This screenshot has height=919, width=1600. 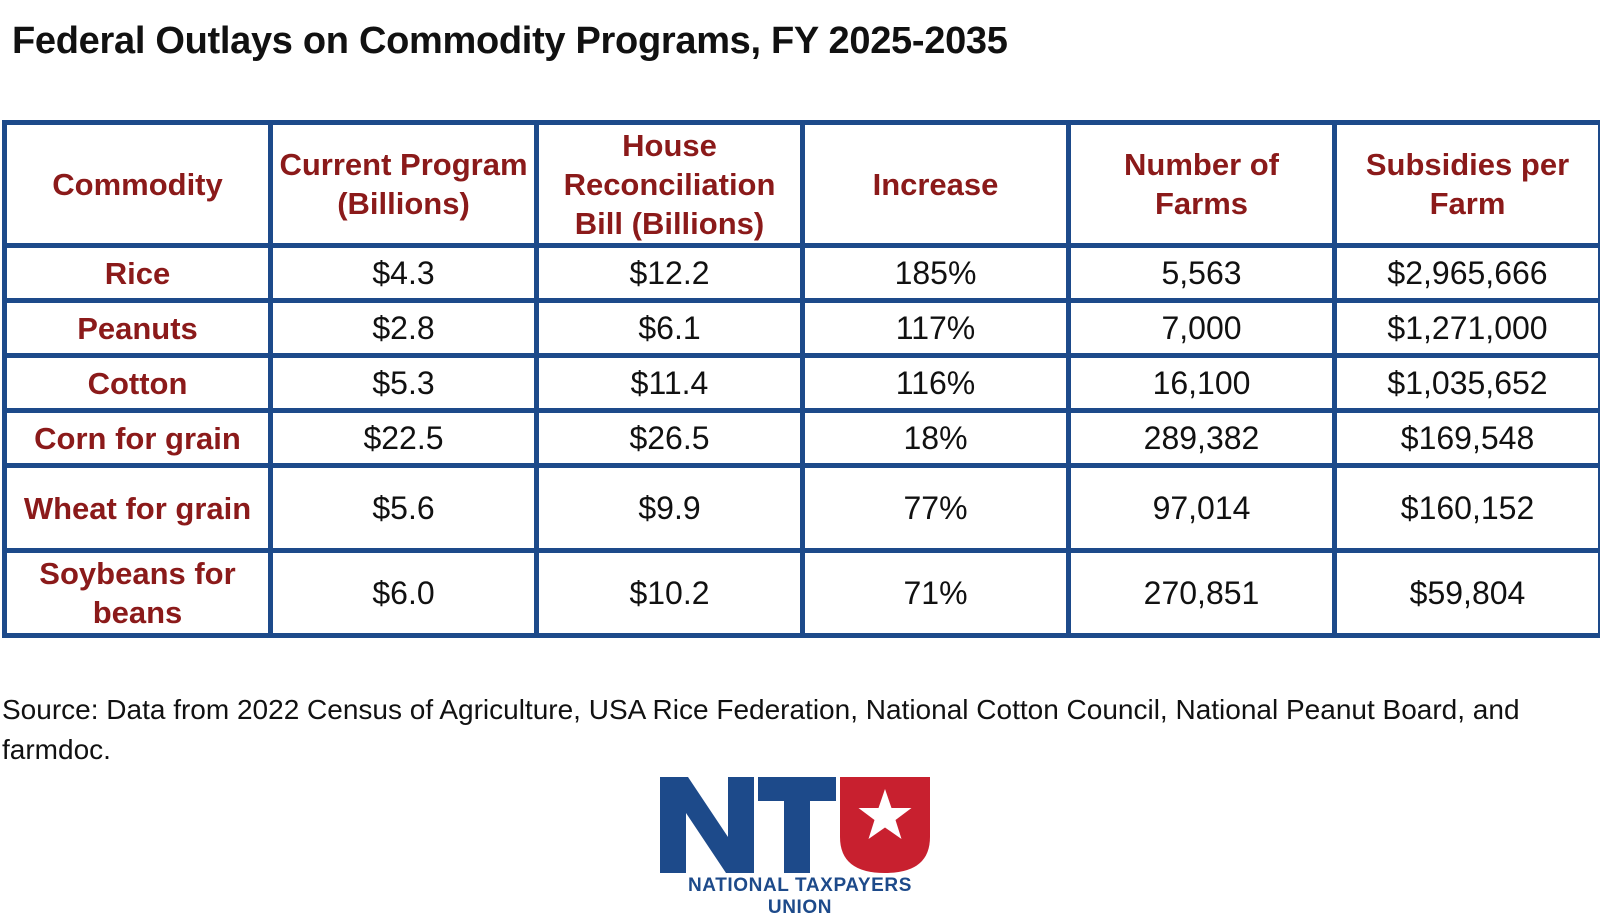 What do you see at coordinates (404, 328) in the screenshot?
I see `table-cell: $2.8` at bounding box center [404, 328].